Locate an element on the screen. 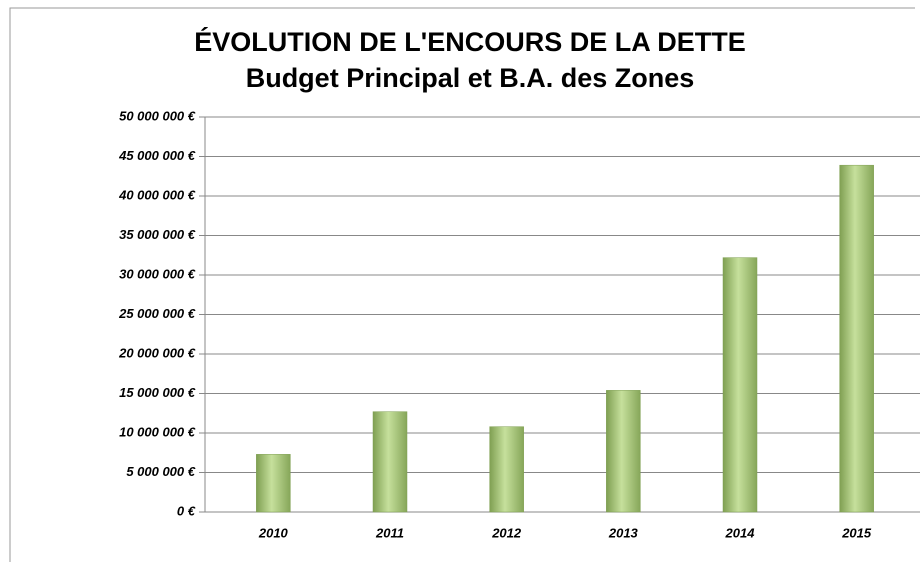 The image size is (920, 562). y-tick-label: 35 000 000 € is located at coordinates (157, 234).